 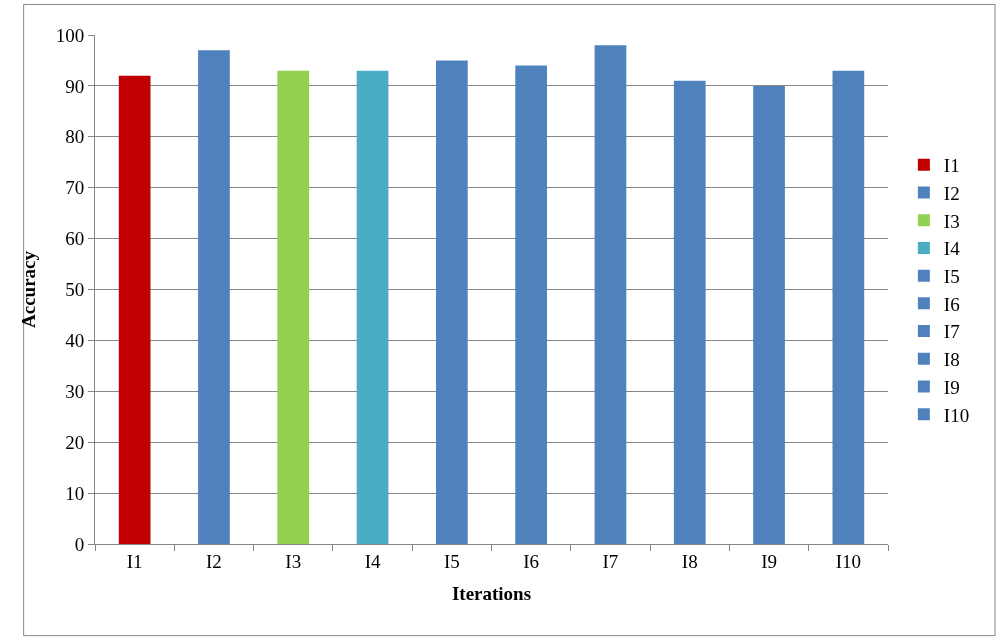 What do you see at coordinates (75, 239) in the screenshot?
I see `y-tick-label: 60` at bounding box center [75, 239].